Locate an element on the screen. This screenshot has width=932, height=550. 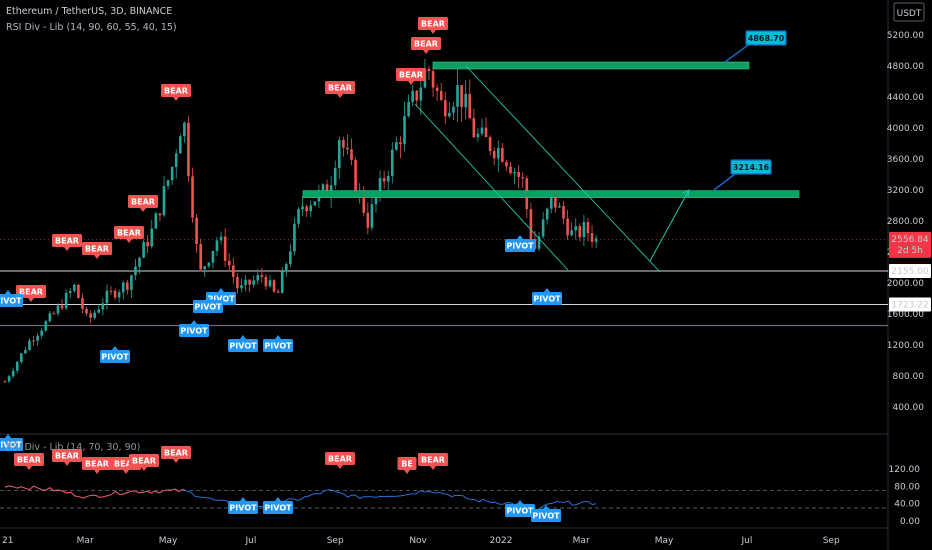
support-low-tag-box is located at coordinates (910, 304).